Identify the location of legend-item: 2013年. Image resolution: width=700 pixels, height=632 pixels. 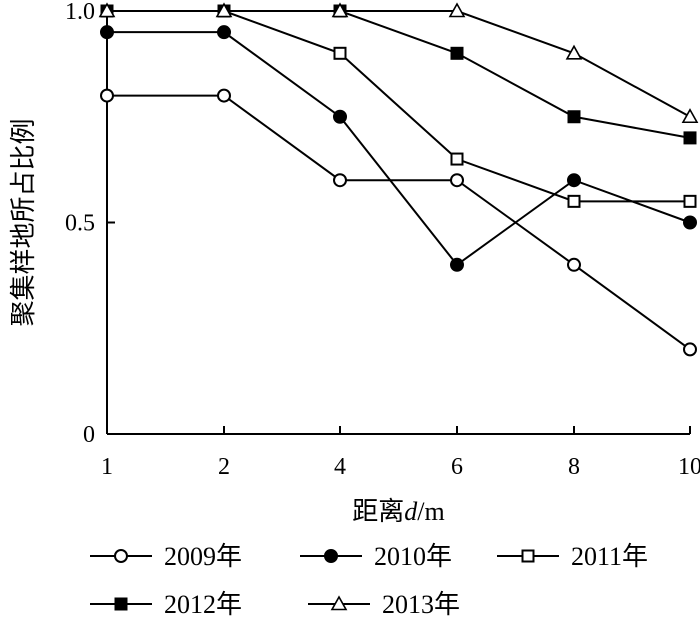
(384, 604).